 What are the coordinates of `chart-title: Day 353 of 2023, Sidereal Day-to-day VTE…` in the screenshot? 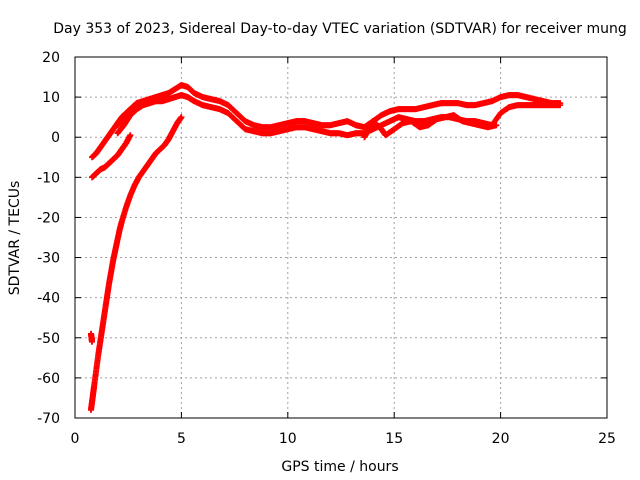 It's located at (340, 29).